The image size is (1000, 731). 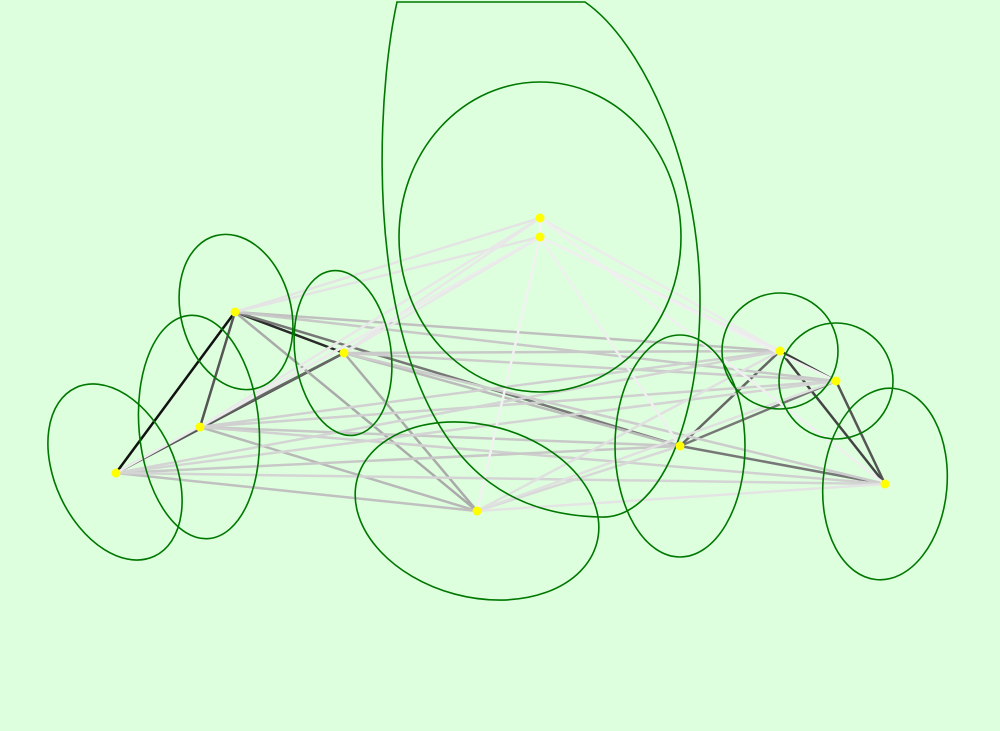 I want to click on edge-n2-n5, so click(x=217, y=369).